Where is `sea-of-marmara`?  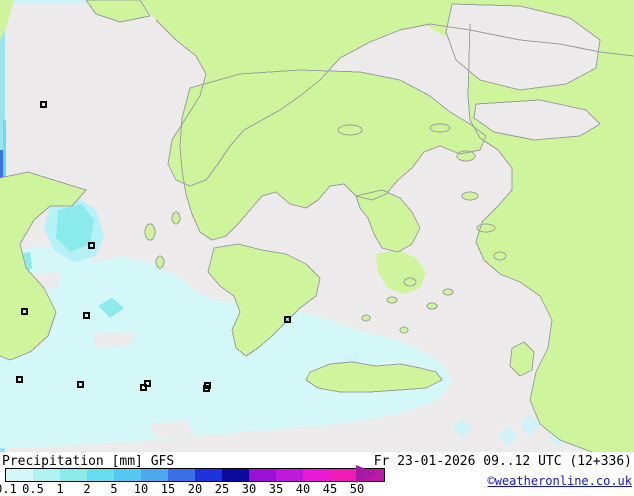
sea-of-marmara is located at coordinates (523, 47).